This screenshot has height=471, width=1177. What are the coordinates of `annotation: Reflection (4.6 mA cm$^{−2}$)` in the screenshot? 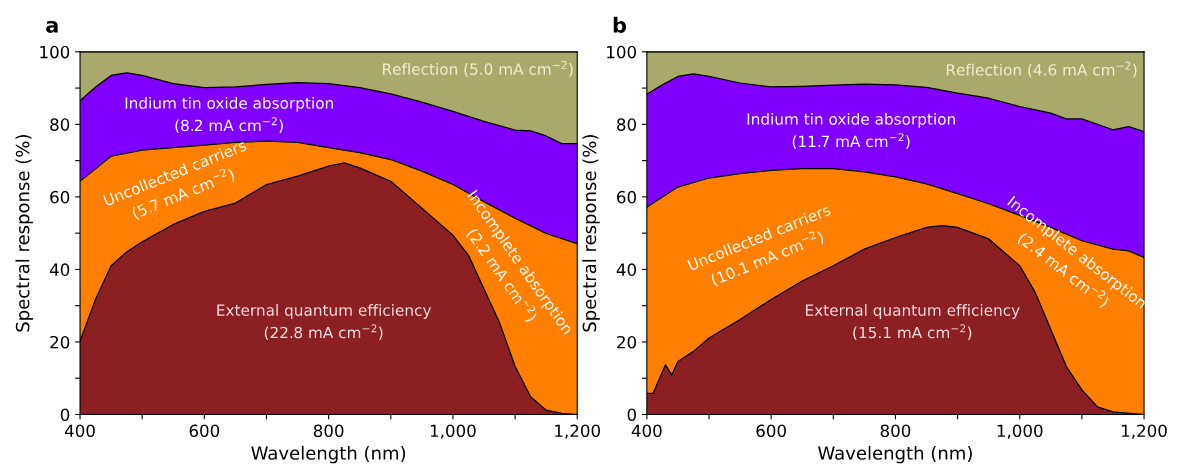 It's located at (1041, 69).